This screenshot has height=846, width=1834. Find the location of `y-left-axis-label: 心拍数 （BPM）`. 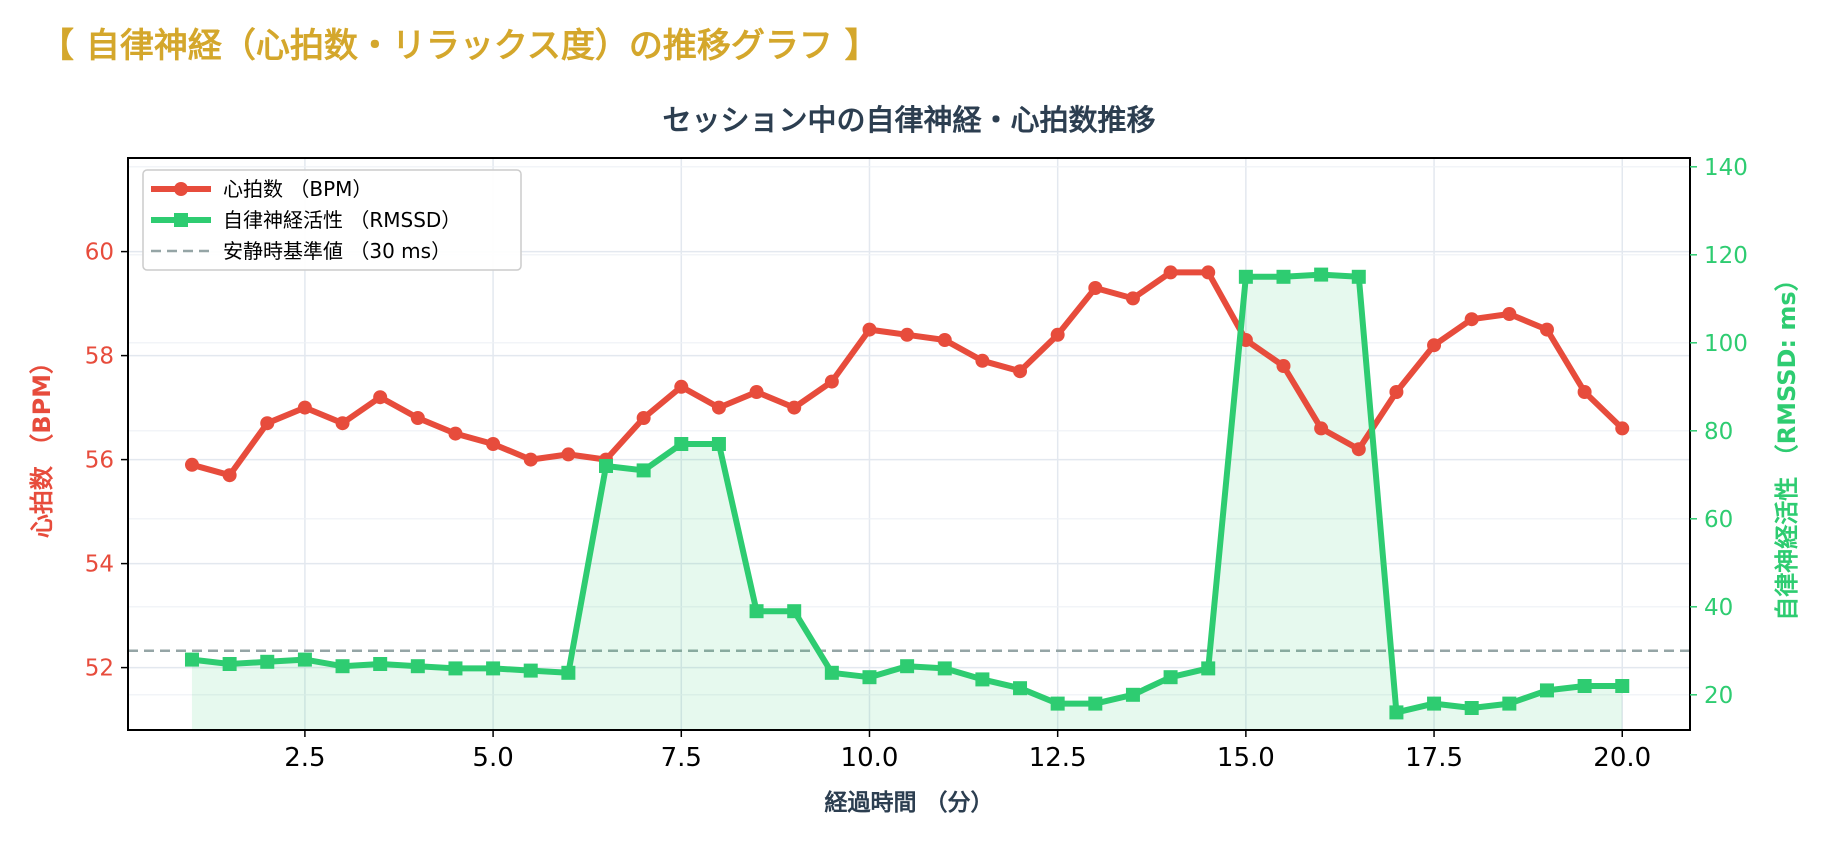

y-left-axis-label: 心拍数 （BPM） is located at coordinates (42, 444).